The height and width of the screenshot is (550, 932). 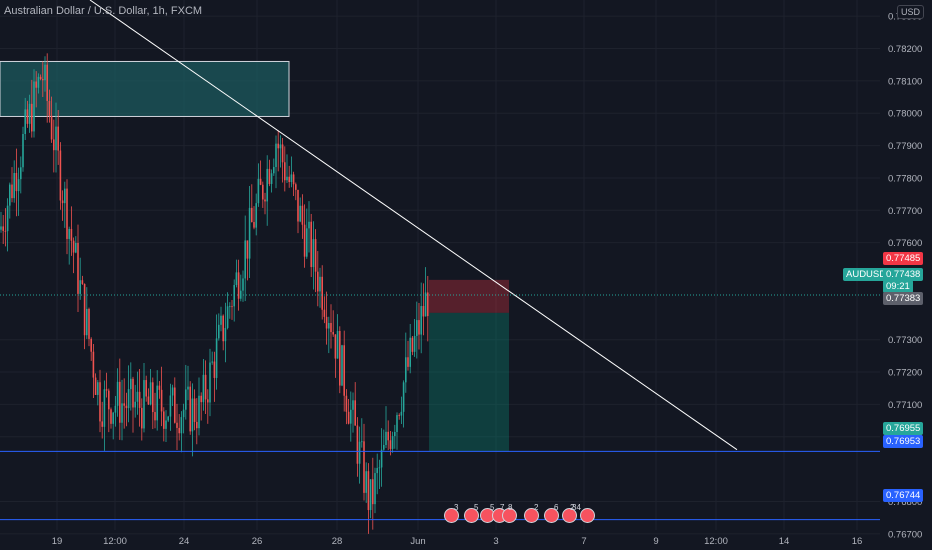 What do you see at coordinates (903, 274) in the screenshot?
I see `last-price-tag: 0.77438` at bounding box center [903, 274].